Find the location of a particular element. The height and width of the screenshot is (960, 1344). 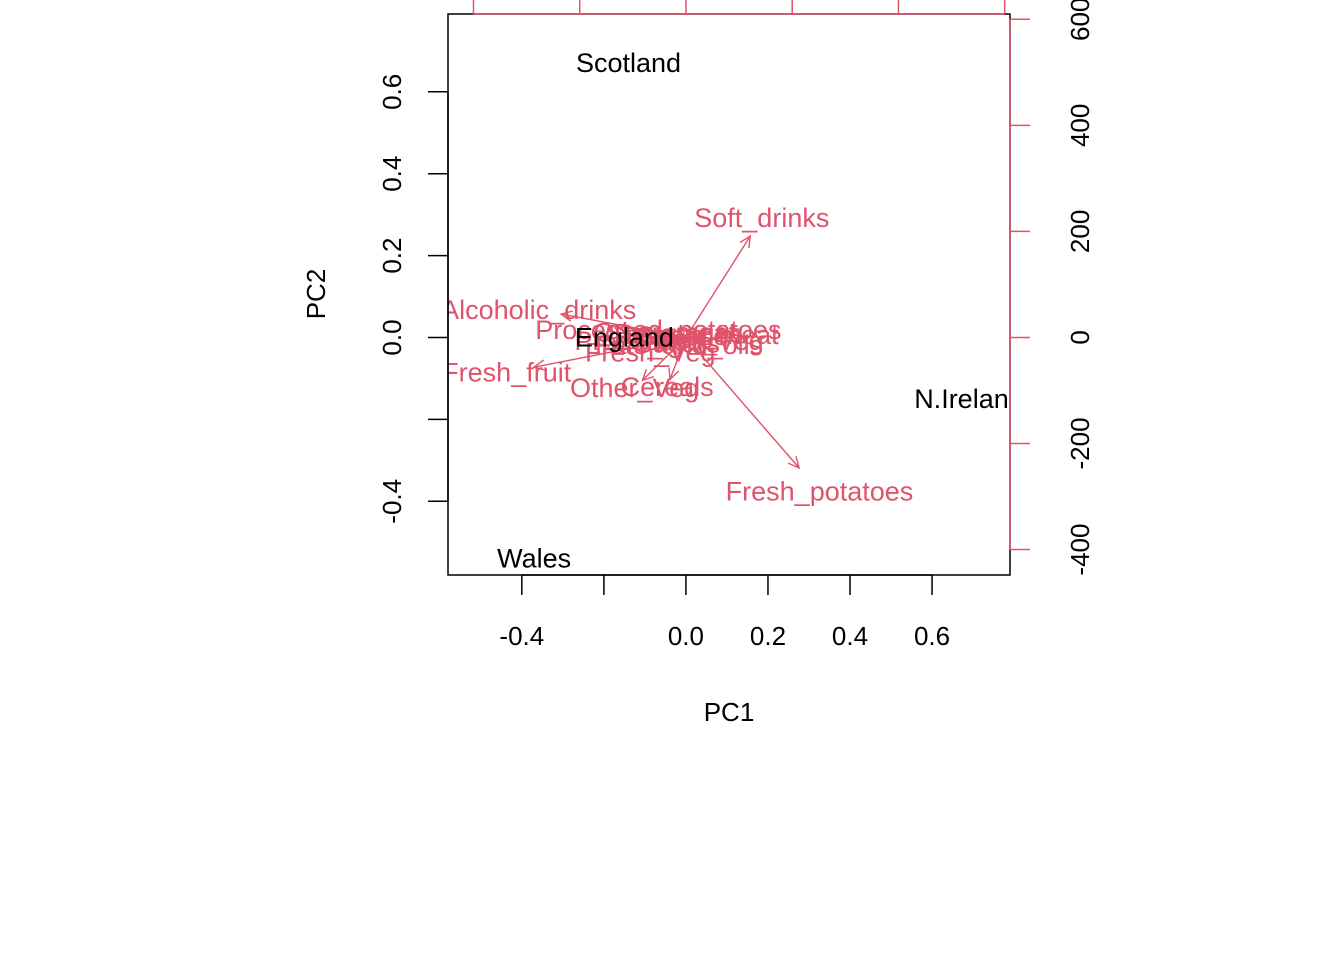

x-tick-label: 0.0 is located at coordinates (686, 636).